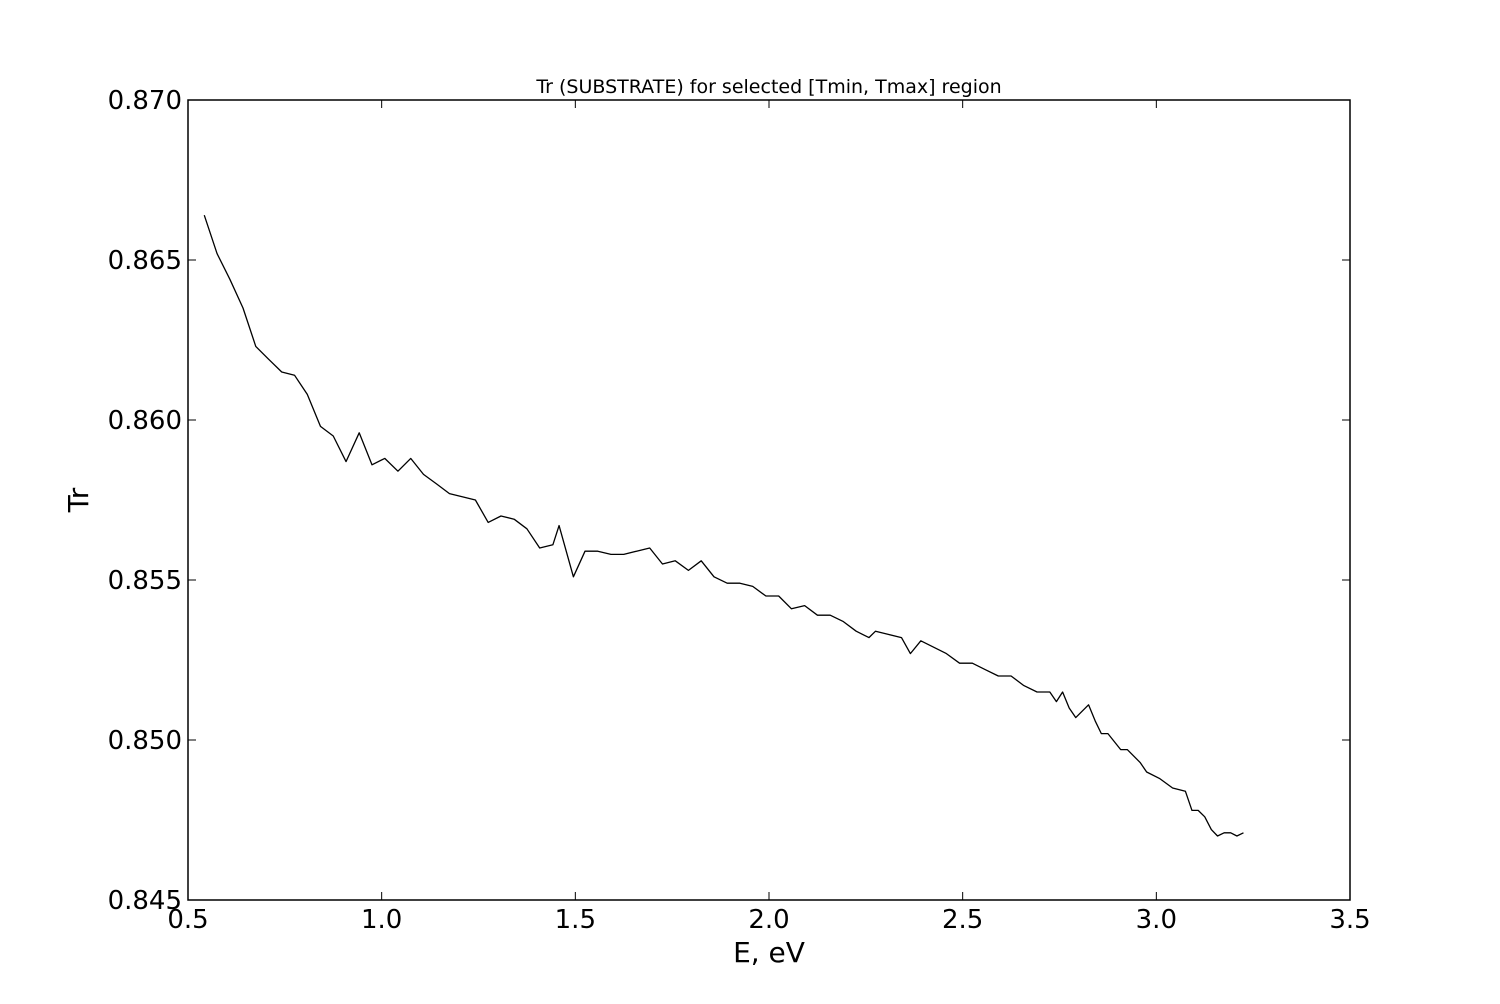 The image size is (1500, 1004). Describe the element at coordinates (768, 920) in the screenshot. I see `x-tick-label: 2.0` at that location.